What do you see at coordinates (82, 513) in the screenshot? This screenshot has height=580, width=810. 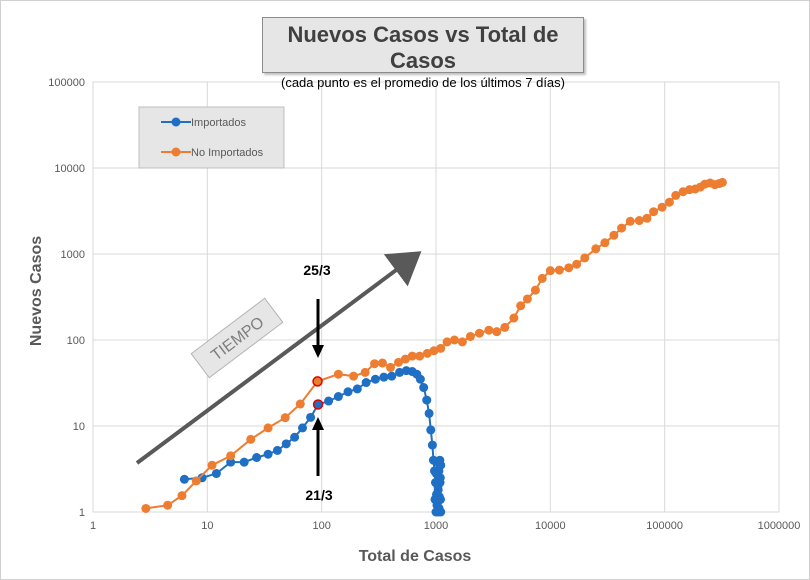 I see `y-tick-label: 1` at bounding box center [82, 513].